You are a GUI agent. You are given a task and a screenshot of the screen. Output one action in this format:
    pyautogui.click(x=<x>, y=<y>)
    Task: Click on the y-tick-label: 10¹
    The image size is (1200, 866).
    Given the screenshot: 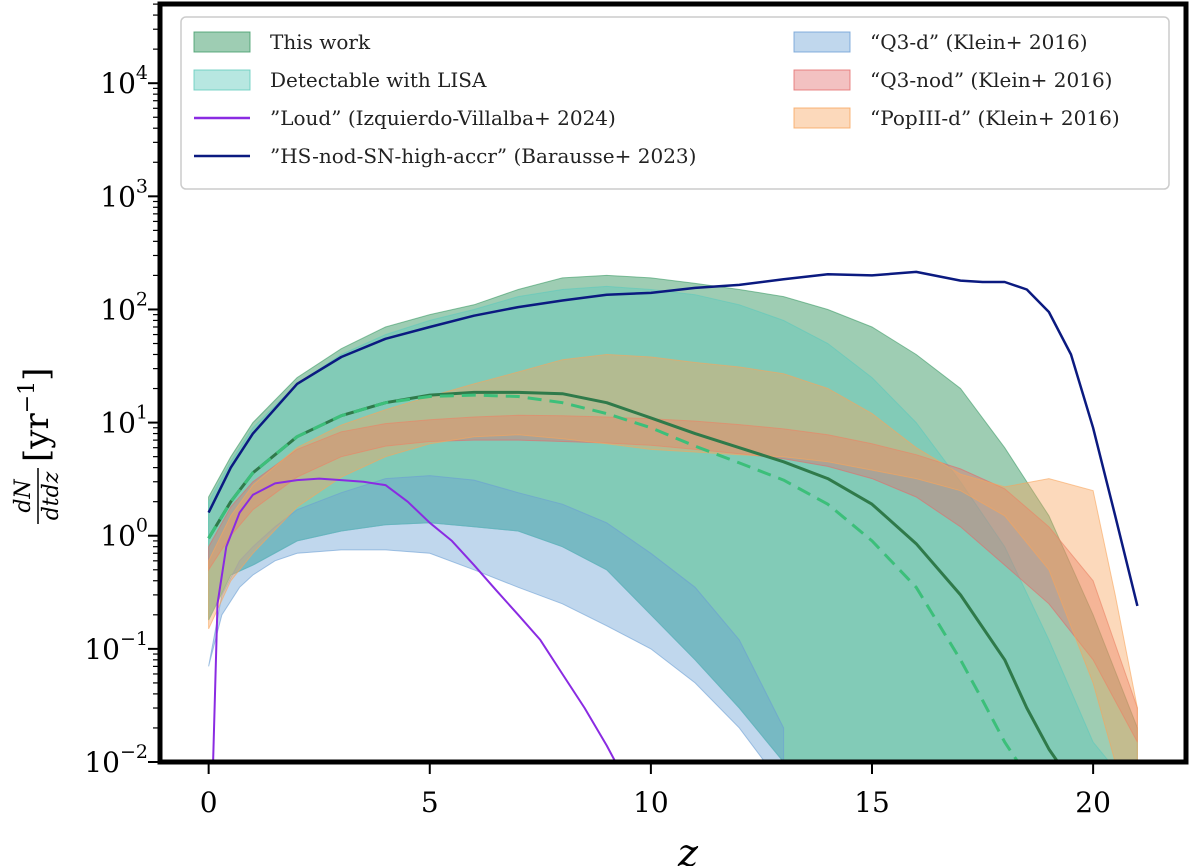 What is the action you would take?
    pyautogui.click(x=124, y=421)
    